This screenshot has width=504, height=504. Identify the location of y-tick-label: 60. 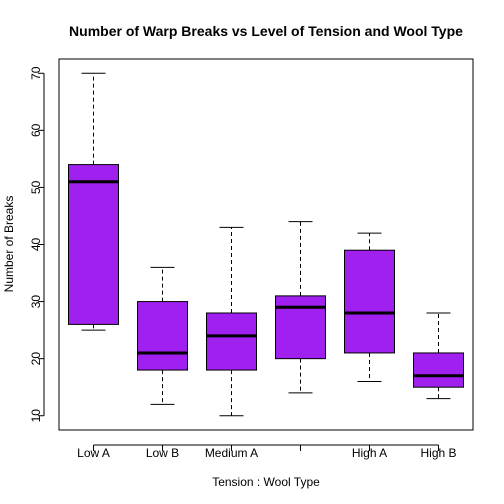
(36, 130).